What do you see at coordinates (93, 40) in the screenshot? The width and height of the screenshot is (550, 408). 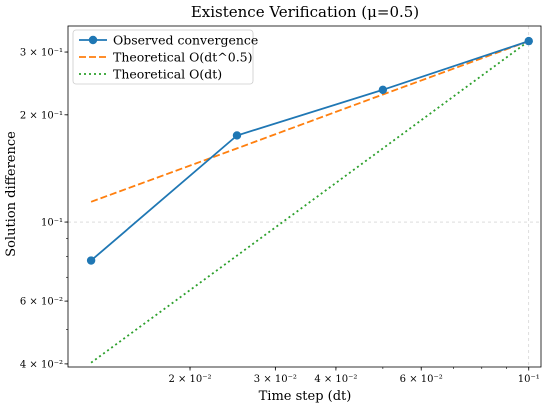 I see `legend-marker` at bounding box center [93, 40].